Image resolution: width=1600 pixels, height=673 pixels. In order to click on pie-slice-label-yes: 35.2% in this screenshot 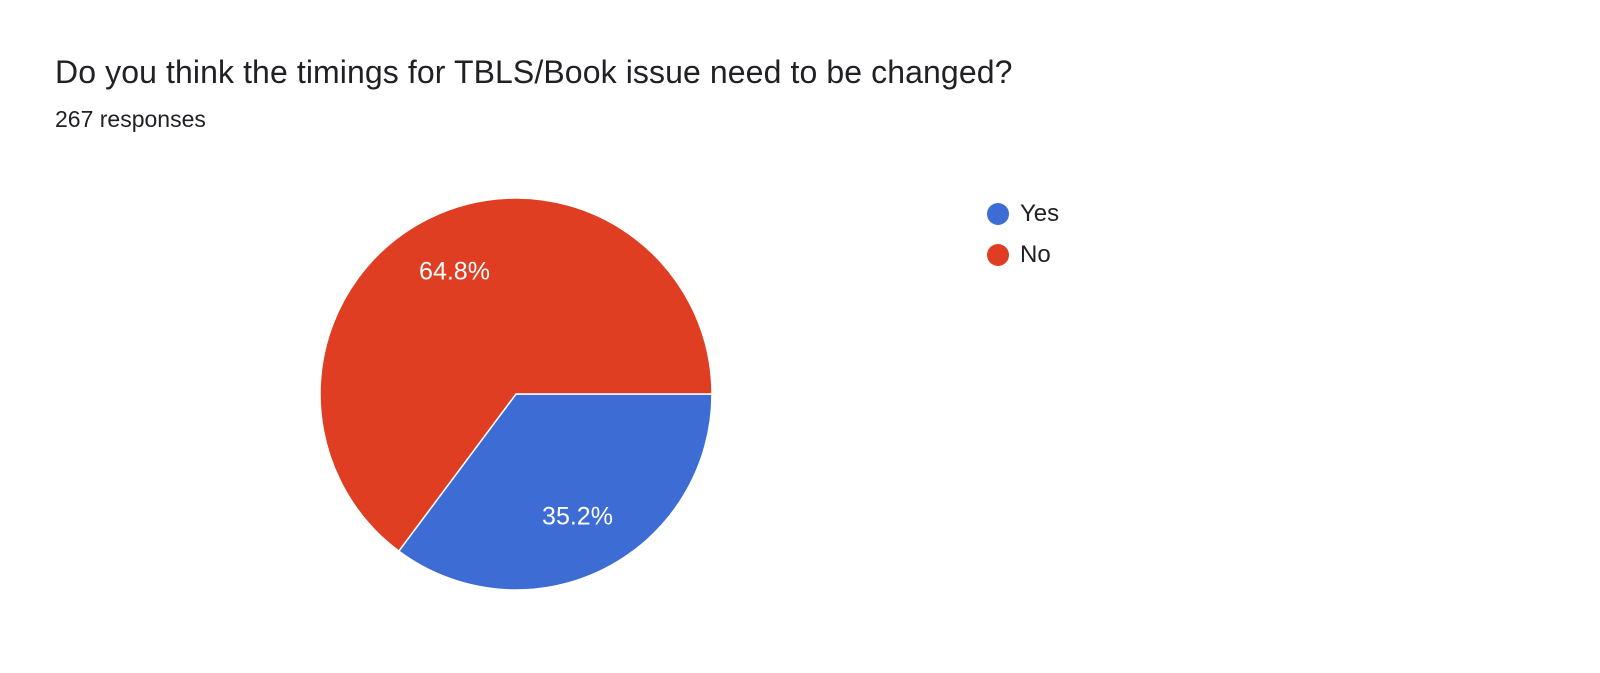, I will do `click(577, 517)`.